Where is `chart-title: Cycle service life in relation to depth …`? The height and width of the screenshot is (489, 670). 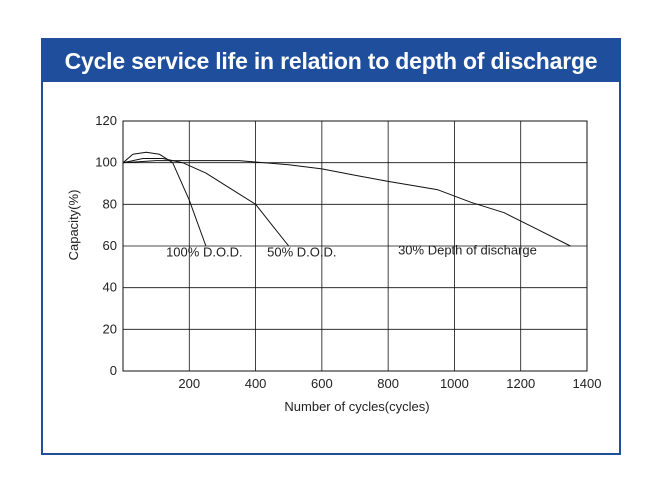
chart-title: Cycle service life in relation to depth … is located at coordinates (331, 61).